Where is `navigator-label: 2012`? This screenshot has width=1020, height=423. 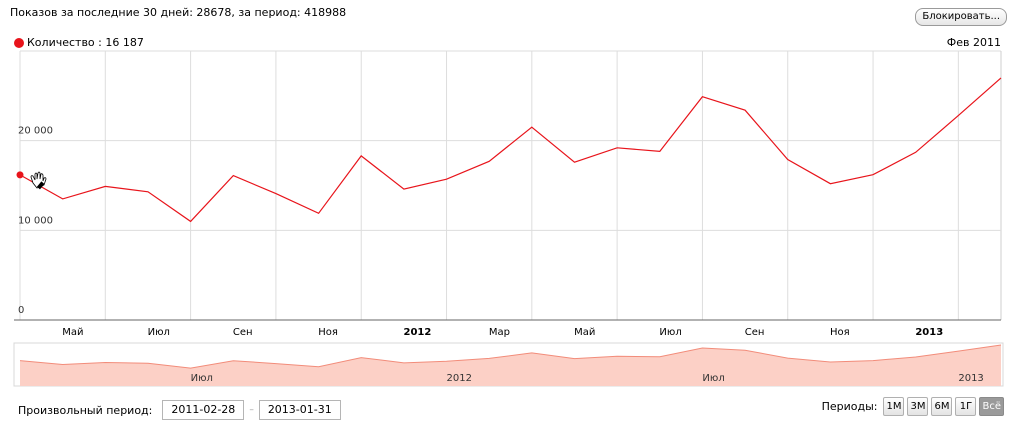 navigator-label: 2012 is located at coordinates (459, 378).